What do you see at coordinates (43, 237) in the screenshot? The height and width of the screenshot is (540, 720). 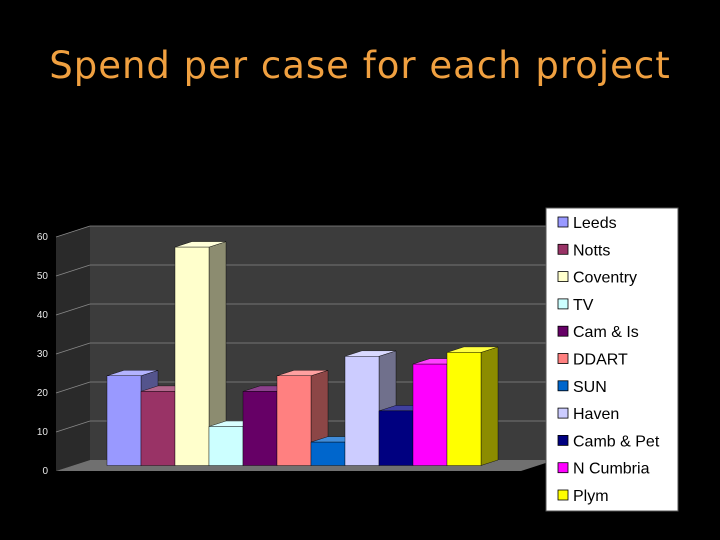 I see `y-tick-label: 60` at bounding box center [43, 237].